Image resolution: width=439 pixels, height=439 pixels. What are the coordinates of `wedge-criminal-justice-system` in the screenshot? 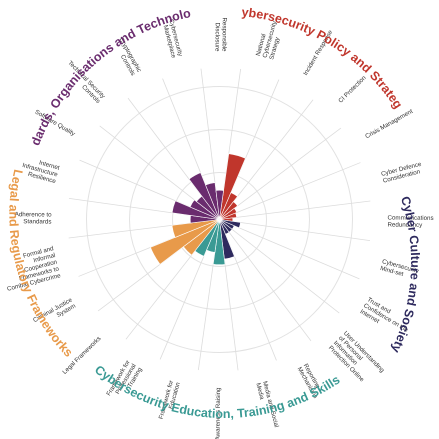 It's located at (185, 242).